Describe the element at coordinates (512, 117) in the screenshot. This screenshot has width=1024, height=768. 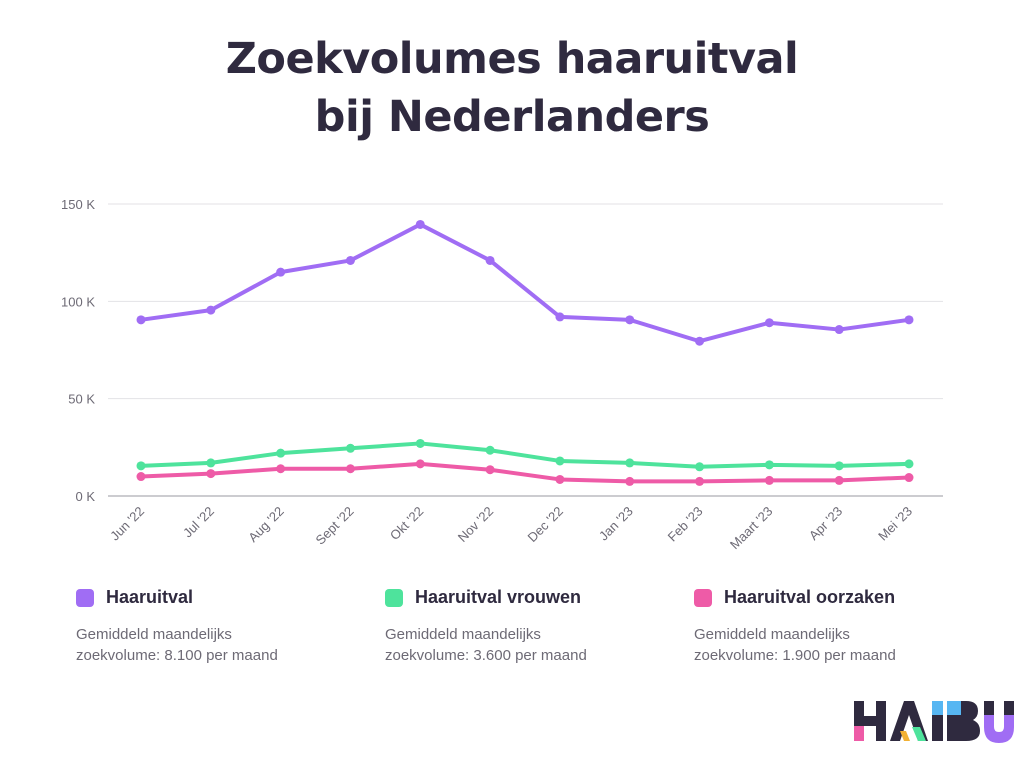
I see `chart-title-line2: bij Nederlanders` at that location.